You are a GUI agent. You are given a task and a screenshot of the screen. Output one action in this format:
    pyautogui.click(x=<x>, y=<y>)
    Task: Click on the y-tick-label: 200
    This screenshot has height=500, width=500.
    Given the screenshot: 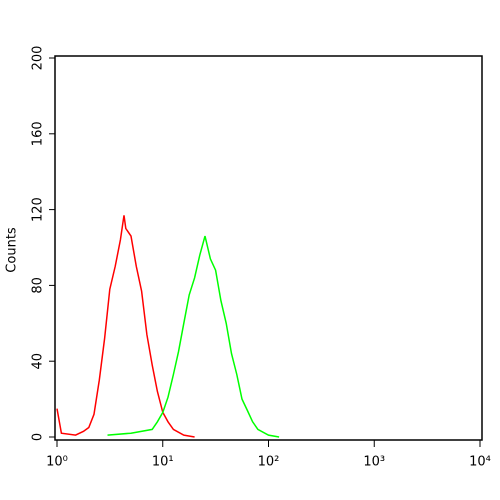 What is the action you would take?
    pyautogui.click(x=38, y=58)
    